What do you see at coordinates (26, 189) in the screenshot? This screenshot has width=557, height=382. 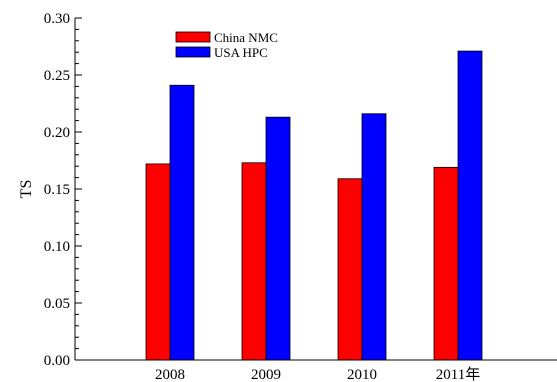 I see `y-axis-label: TS` at bounding box center [26, 189].